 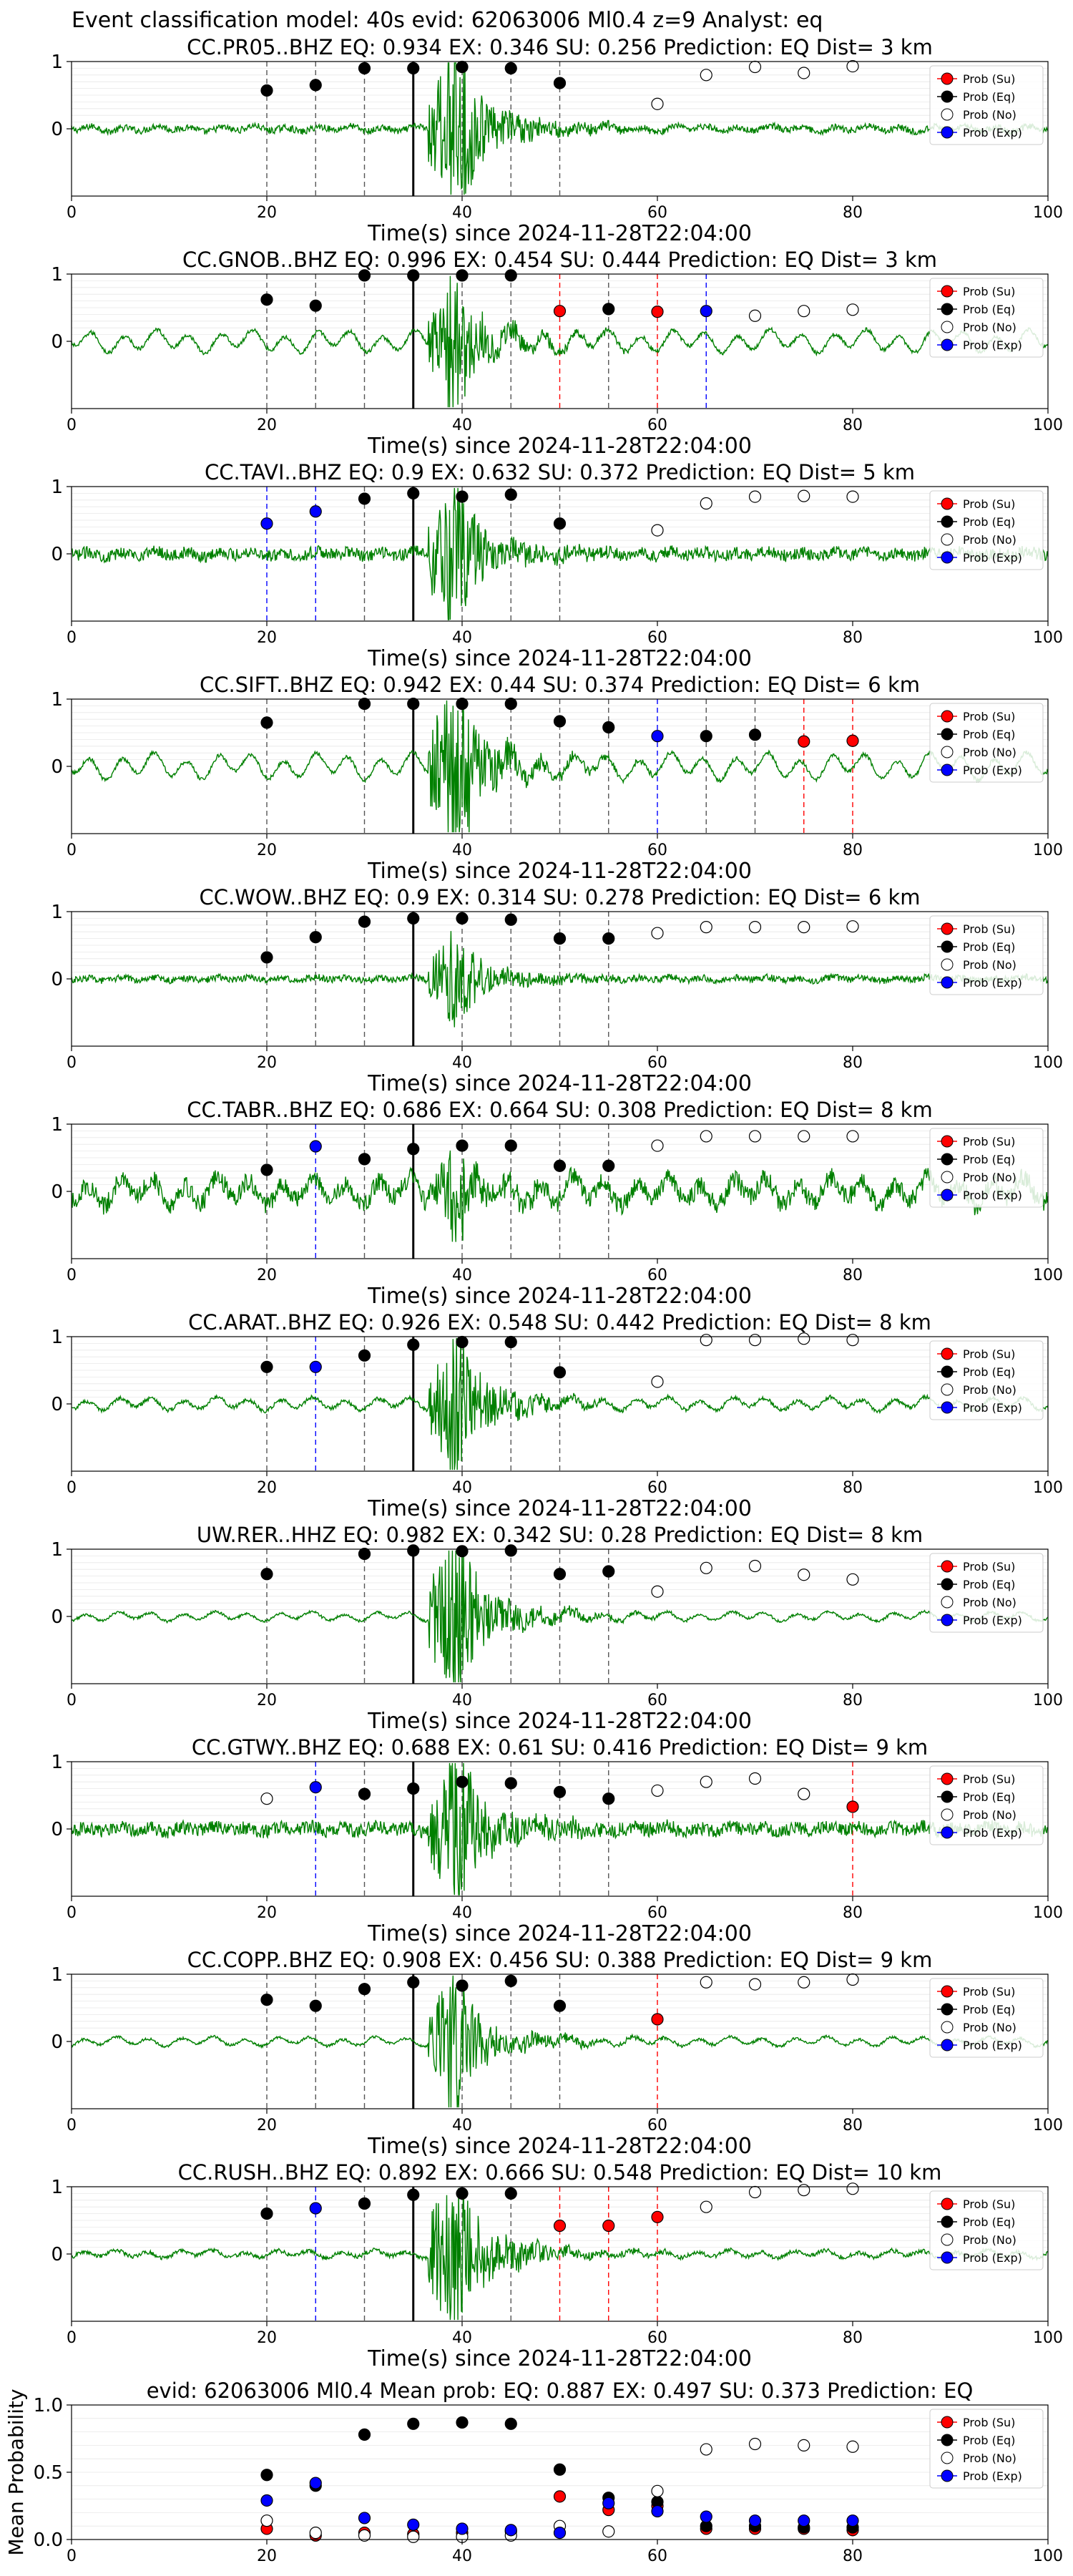 What do you see at coordinates (853, 425) in the screenshot?
I see `x-tick-label: 80` at bounding box center [853, 425].